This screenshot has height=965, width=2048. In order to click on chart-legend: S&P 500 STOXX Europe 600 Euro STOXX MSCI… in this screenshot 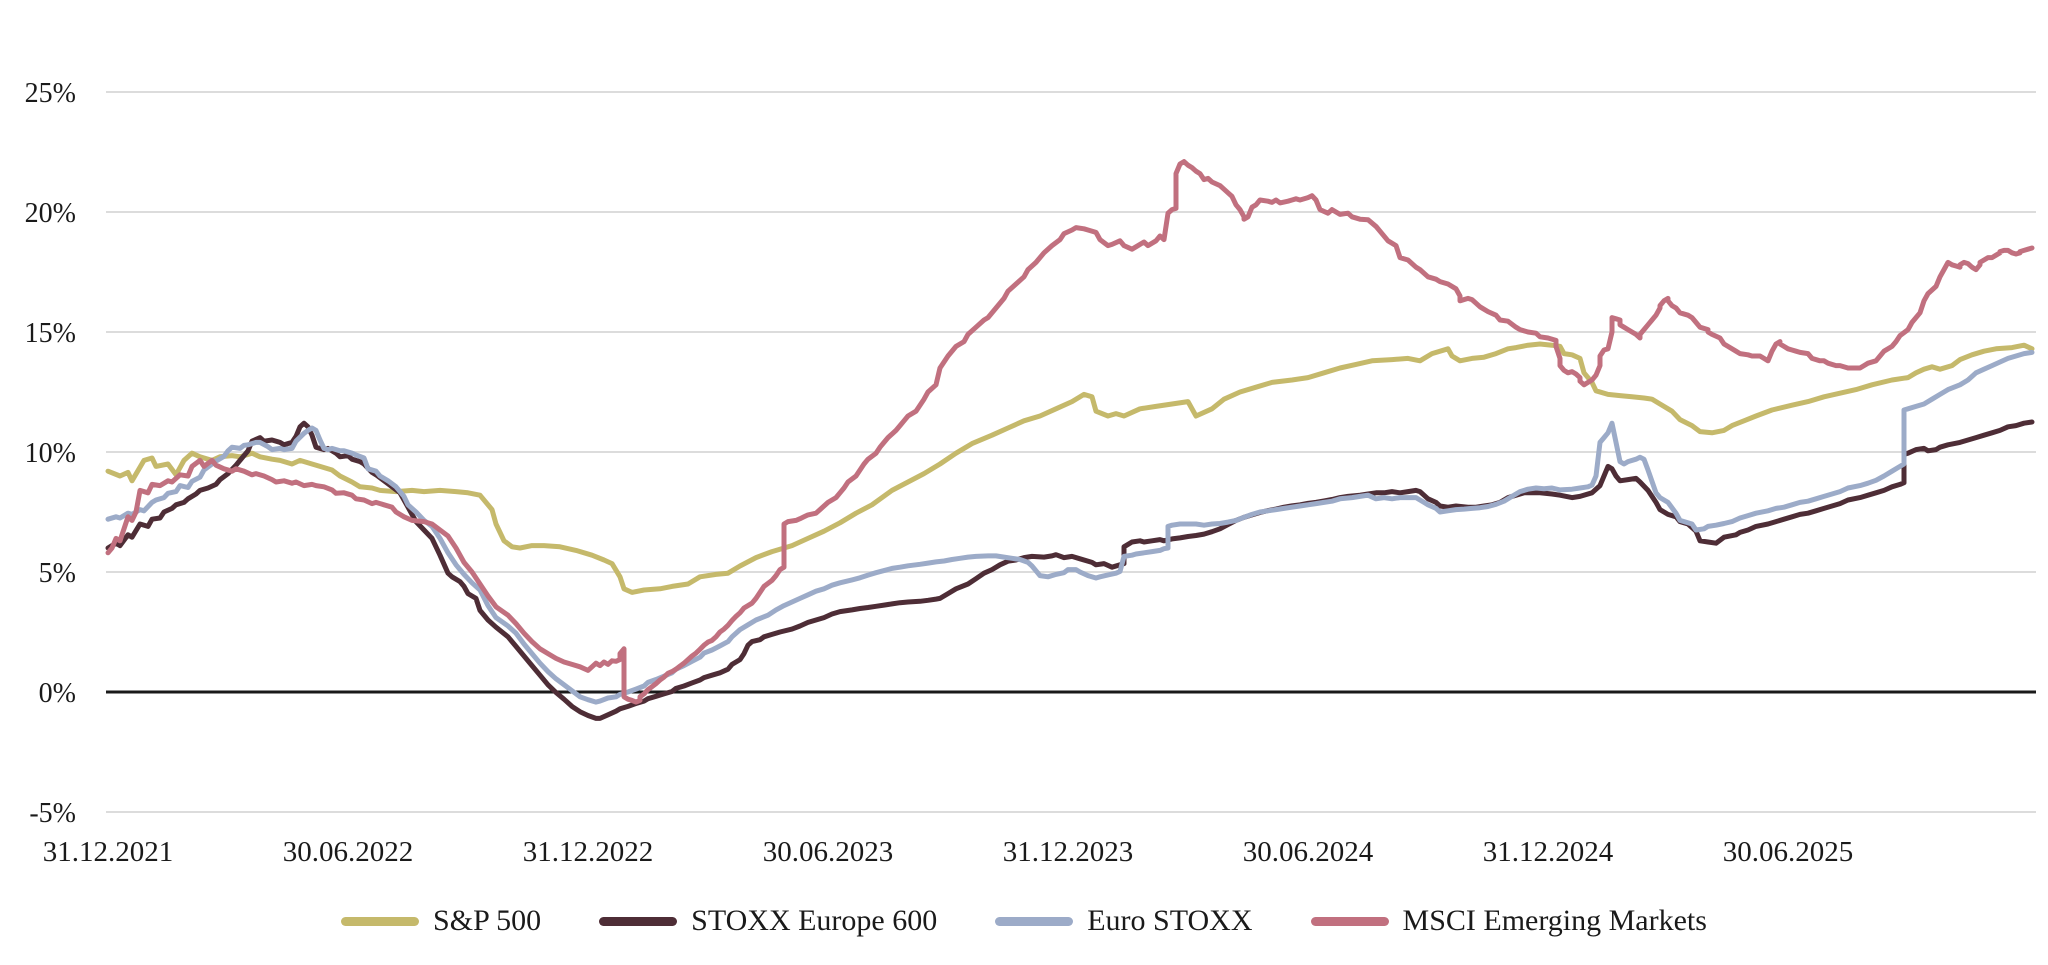, I will do `click(1024, 921)`.